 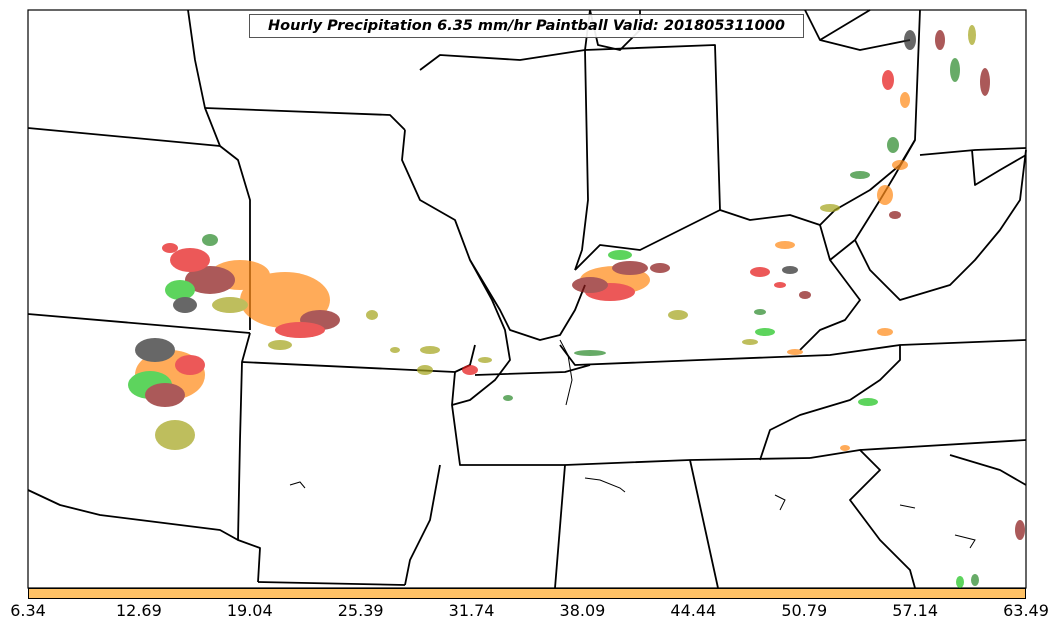 What do you see at coordinates (582, 610) in the screenshot?
I see `colorbar-tick-label: 38.09` at bounding box center [582, 610].